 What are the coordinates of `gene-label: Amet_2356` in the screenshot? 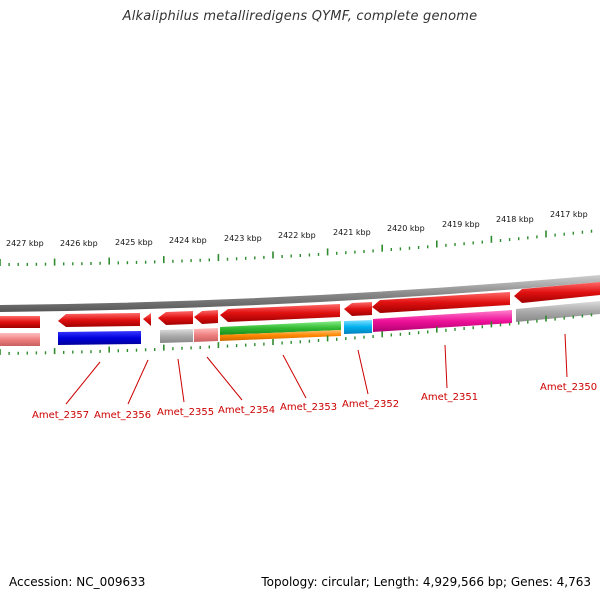 It's located at (122, 415).